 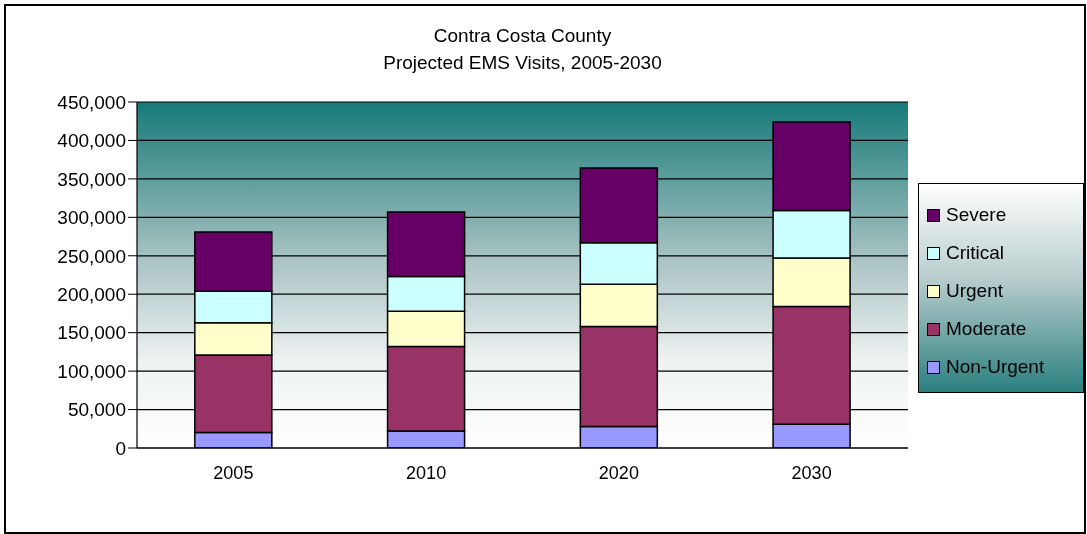 I want to click on y-tick-label: 350,000, so click(x=91, y=179).